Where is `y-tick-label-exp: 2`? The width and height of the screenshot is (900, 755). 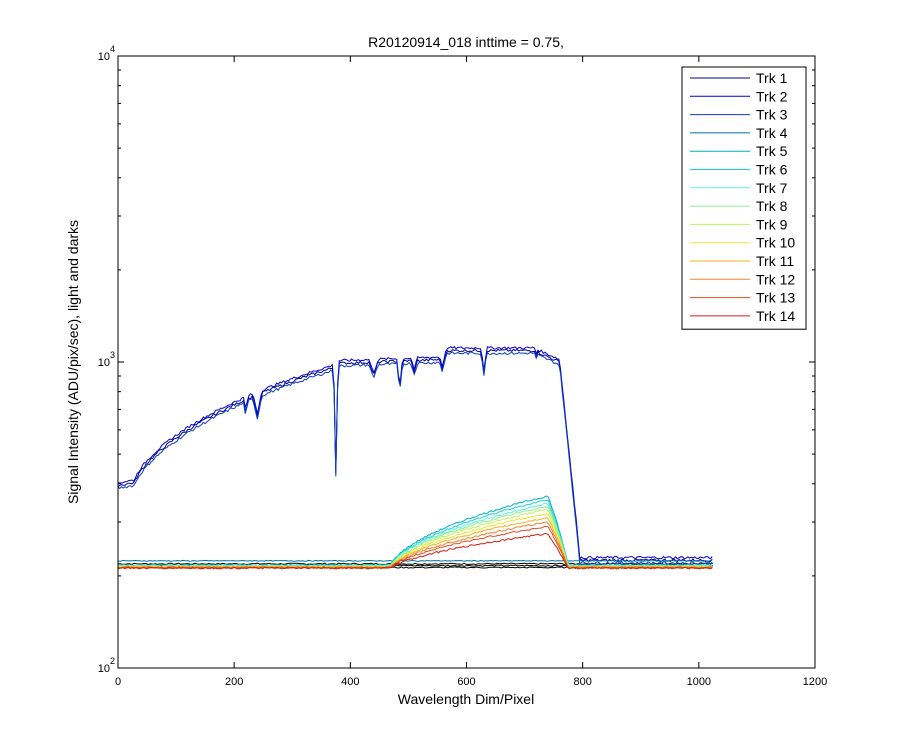 y-tick-label-exp: 2 is located at coordinates (112, 661).